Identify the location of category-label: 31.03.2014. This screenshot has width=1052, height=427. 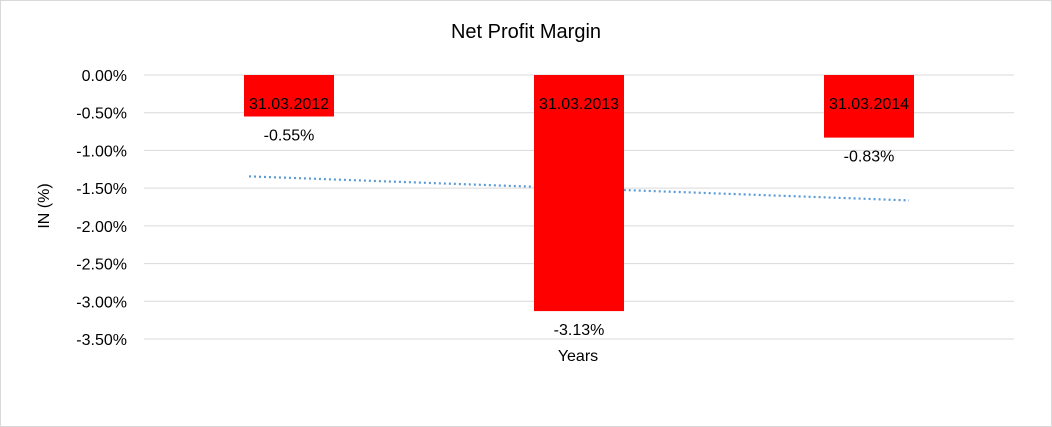
(869, 104).